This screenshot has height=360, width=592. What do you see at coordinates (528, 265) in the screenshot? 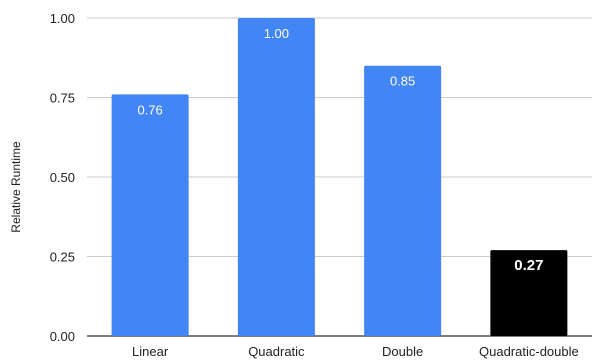
I see `data-label: 0.27` at bounding box center [528, 265].